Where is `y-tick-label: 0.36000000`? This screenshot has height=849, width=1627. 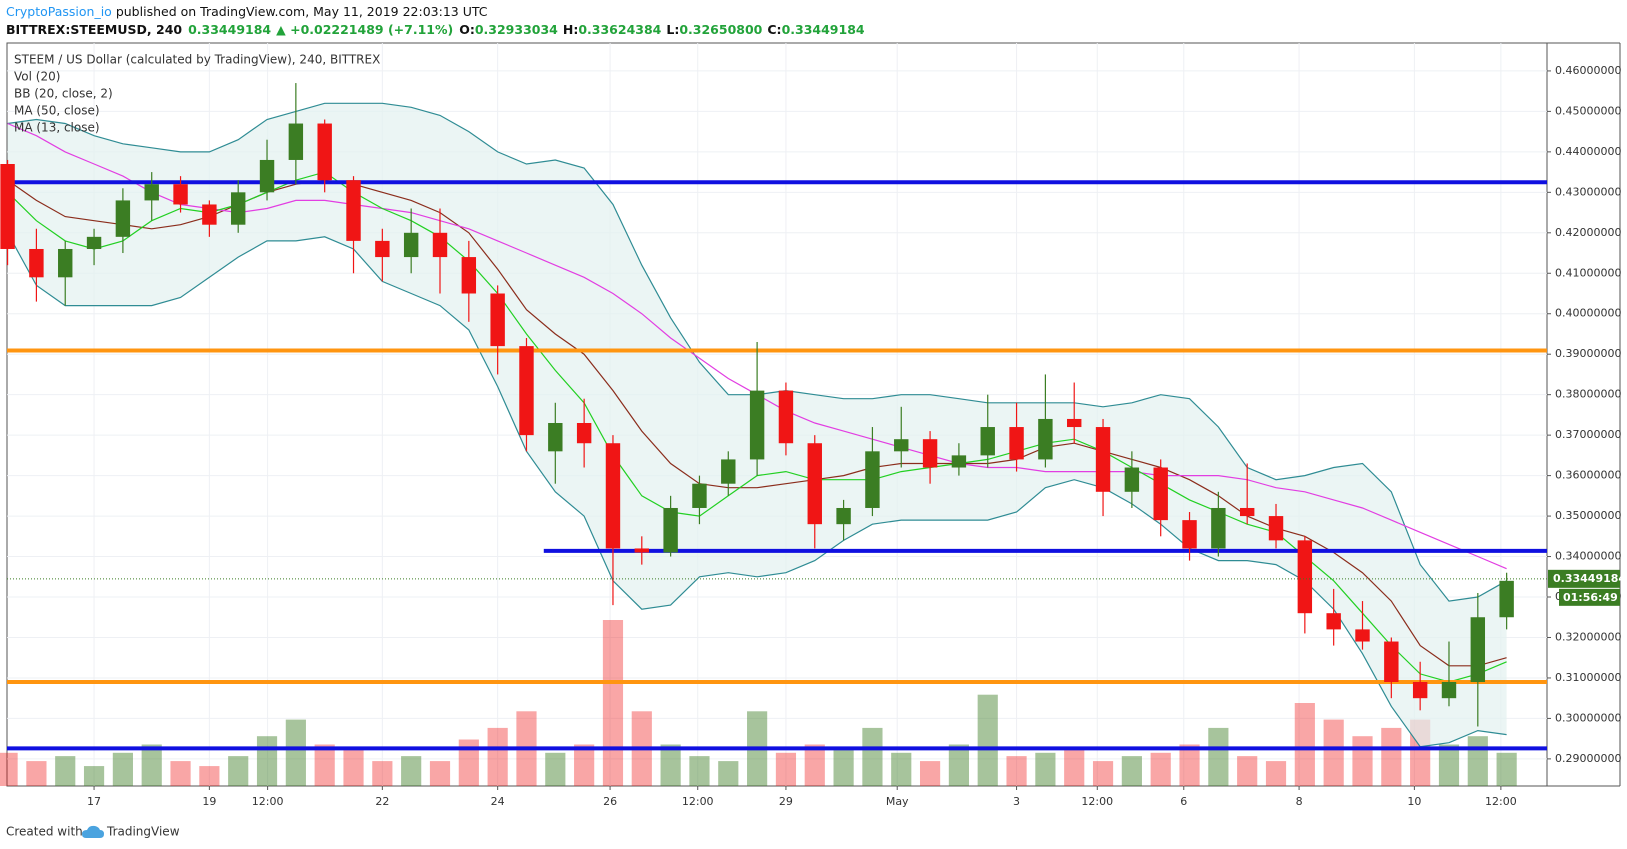 y-tick-label: 0.36000000 is located at coordinates (1588, 475).